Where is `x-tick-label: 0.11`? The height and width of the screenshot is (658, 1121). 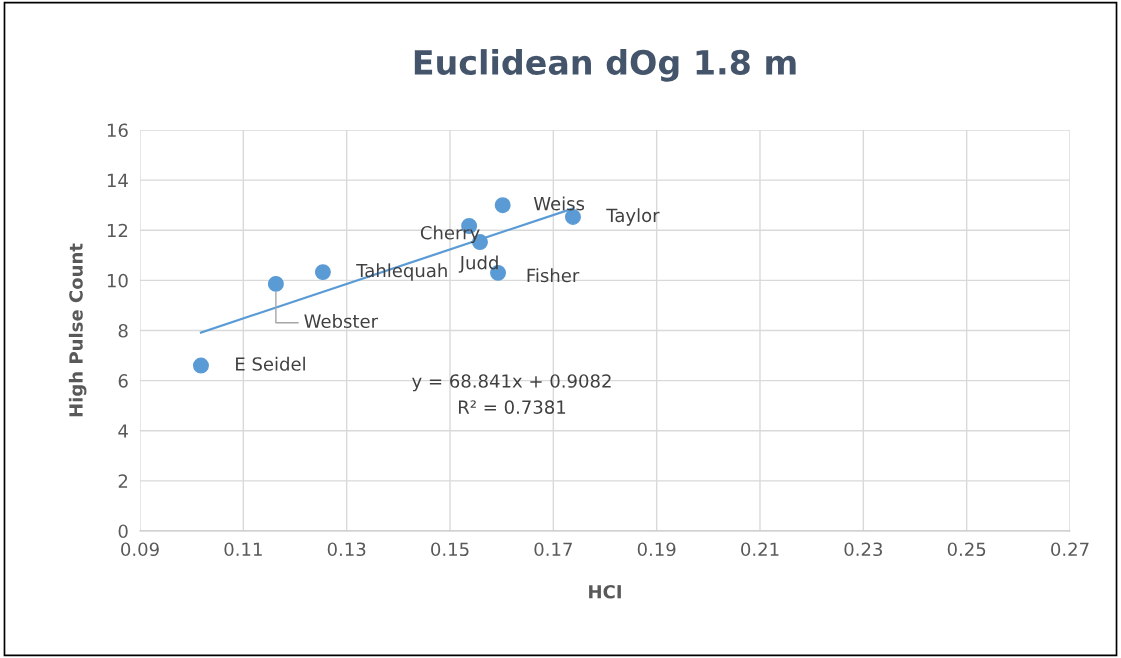 x-tick-label: 0.11 is located at coordinates (243, 549).